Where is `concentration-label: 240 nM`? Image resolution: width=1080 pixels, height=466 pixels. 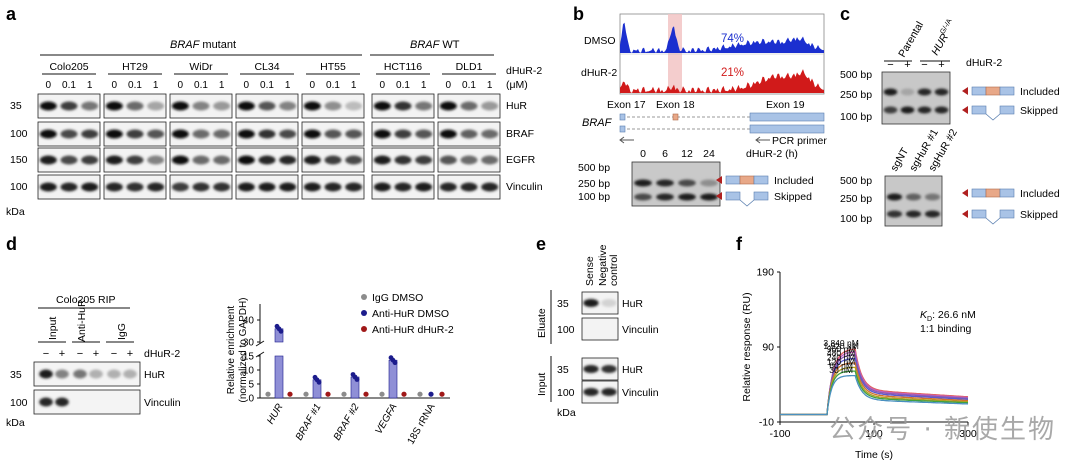 concentration-label: 240 nM is located at coordinates (841, 357).